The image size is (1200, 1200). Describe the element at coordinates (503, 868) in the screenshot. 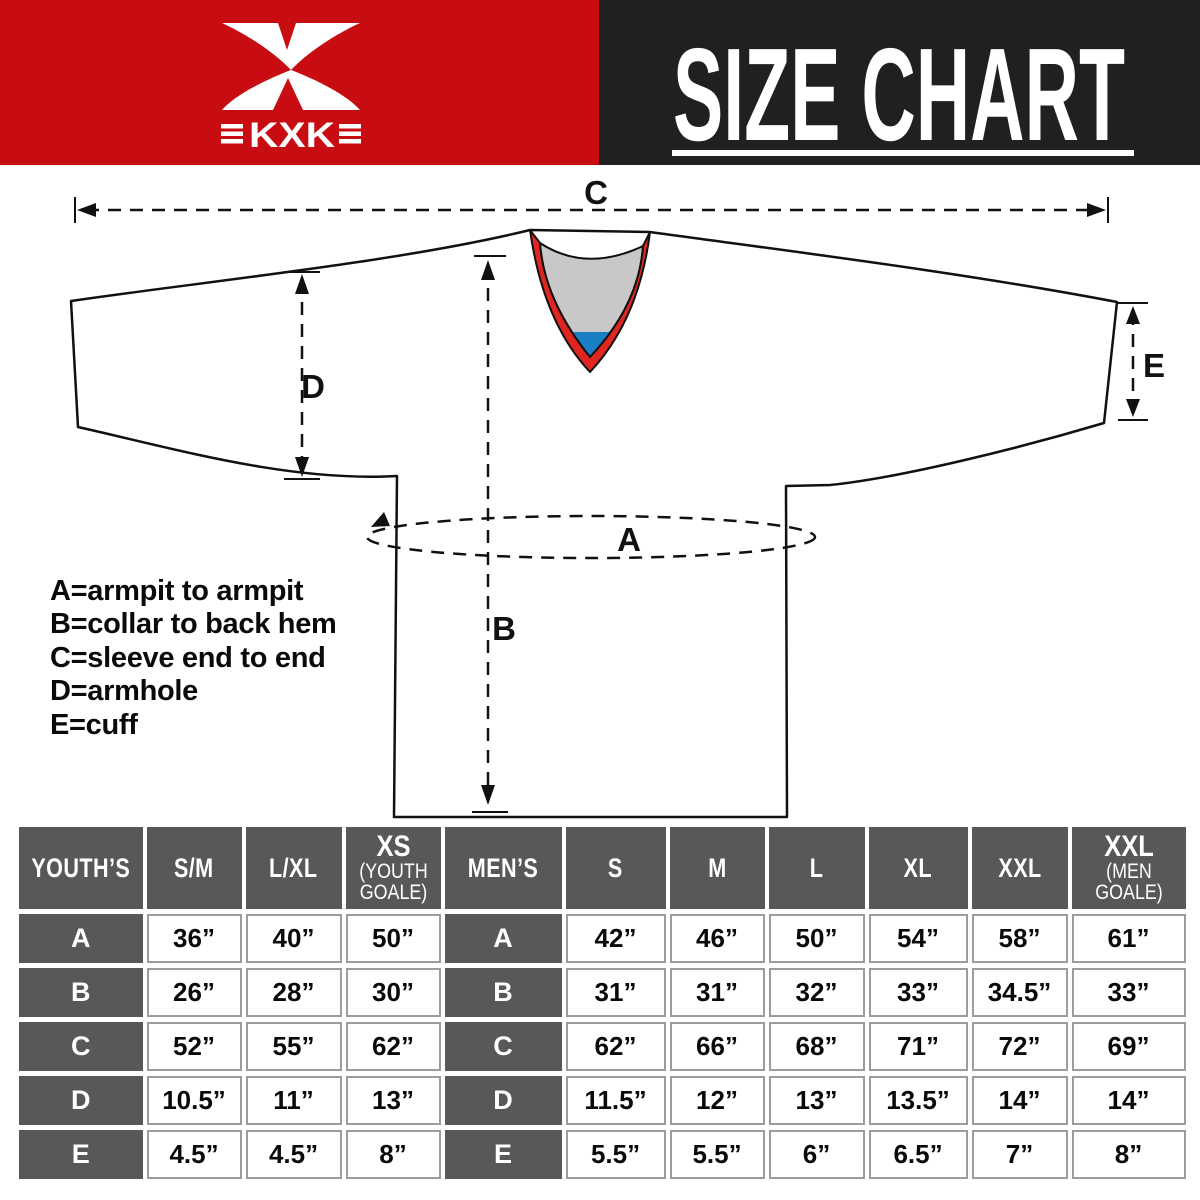

I see `col-header-mens: MEN’S` at that location.